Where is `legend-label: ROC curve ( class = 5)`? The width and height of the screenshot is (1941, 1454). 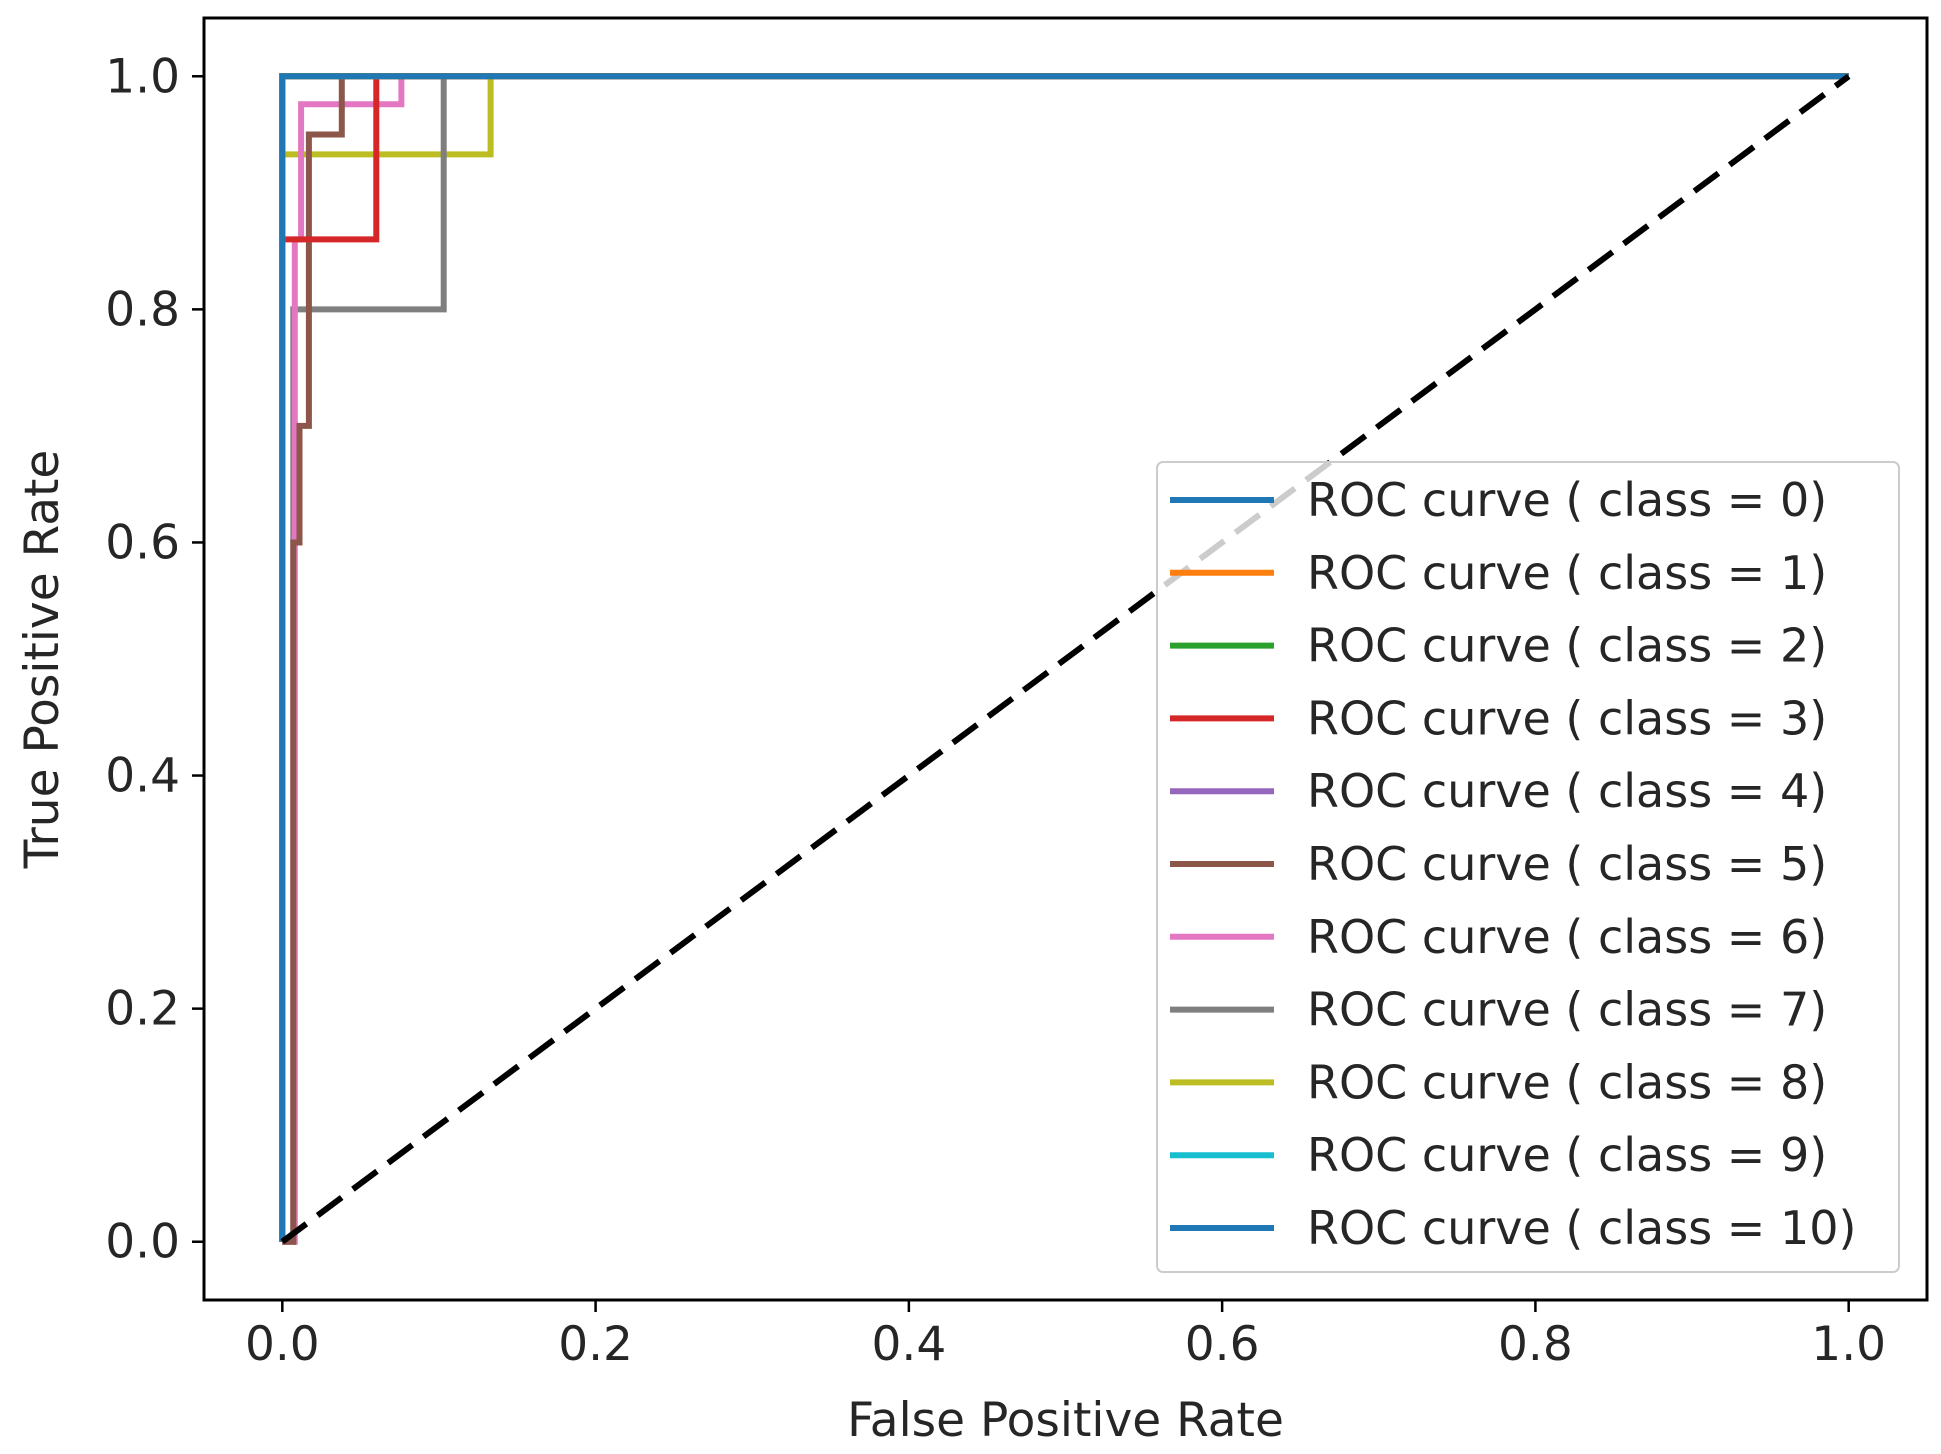 legend-label: ROC curve ( class = 5) is located at coordinates (1567, 864).